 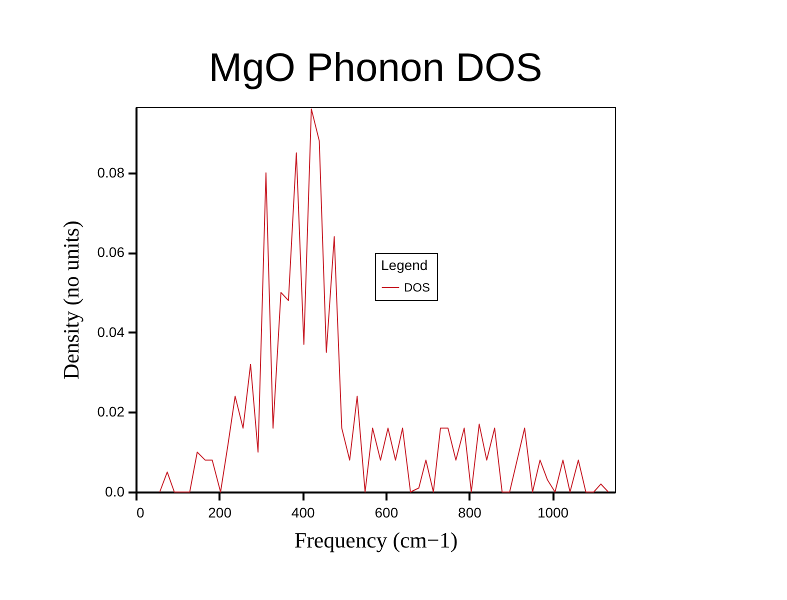 I want to click on y-tick-label: 0.04, so click(x=111, y=332).